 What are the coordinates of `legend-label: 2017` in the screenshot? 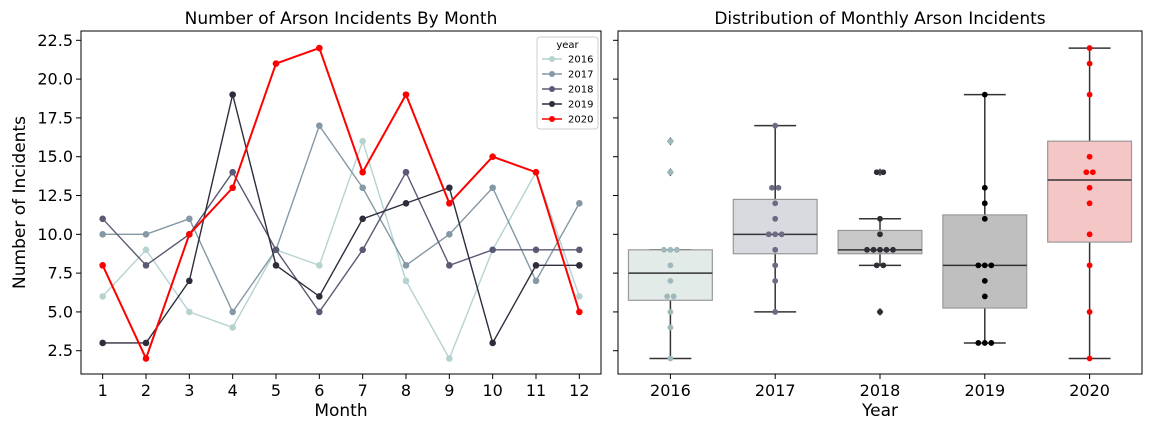 It's located at (580, 75).